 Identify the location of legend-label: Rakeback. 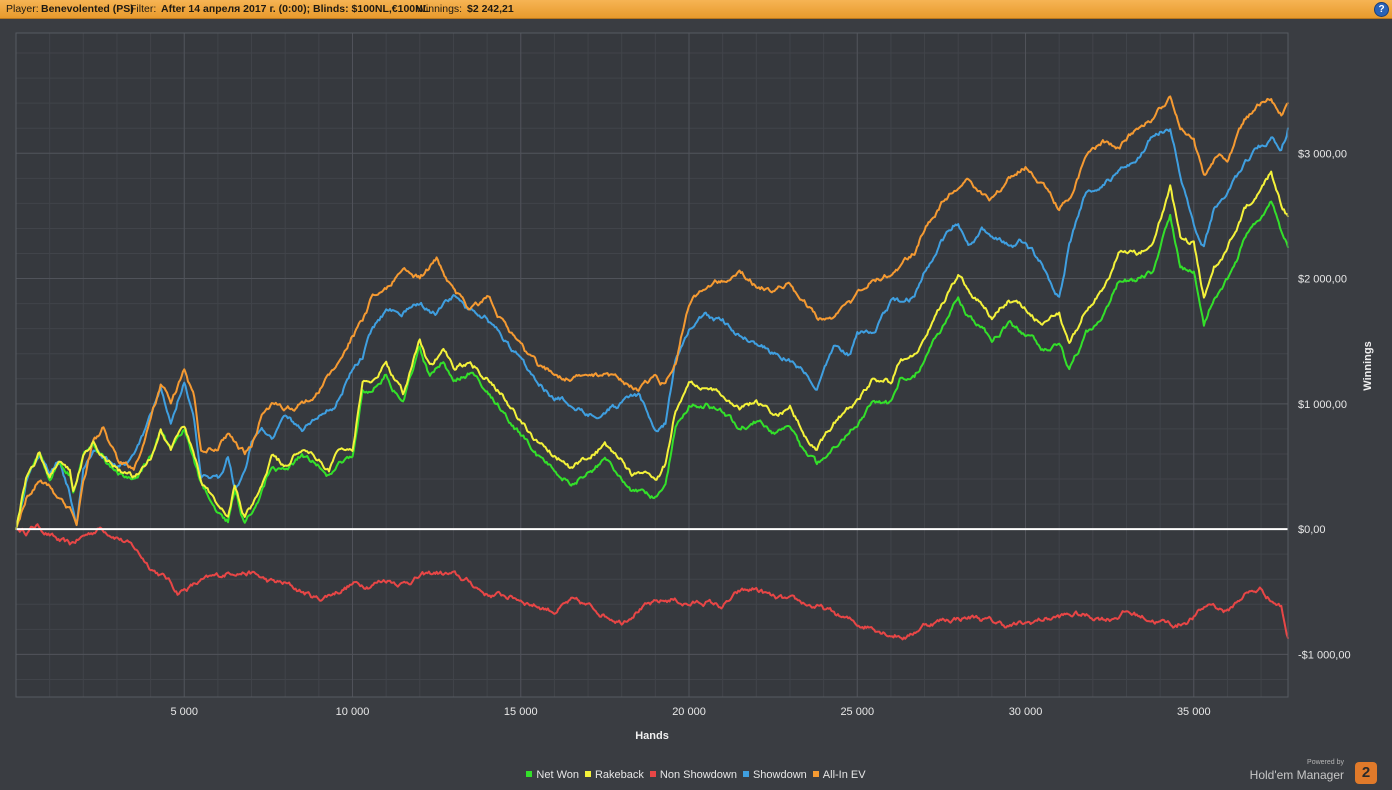
(619, 775).